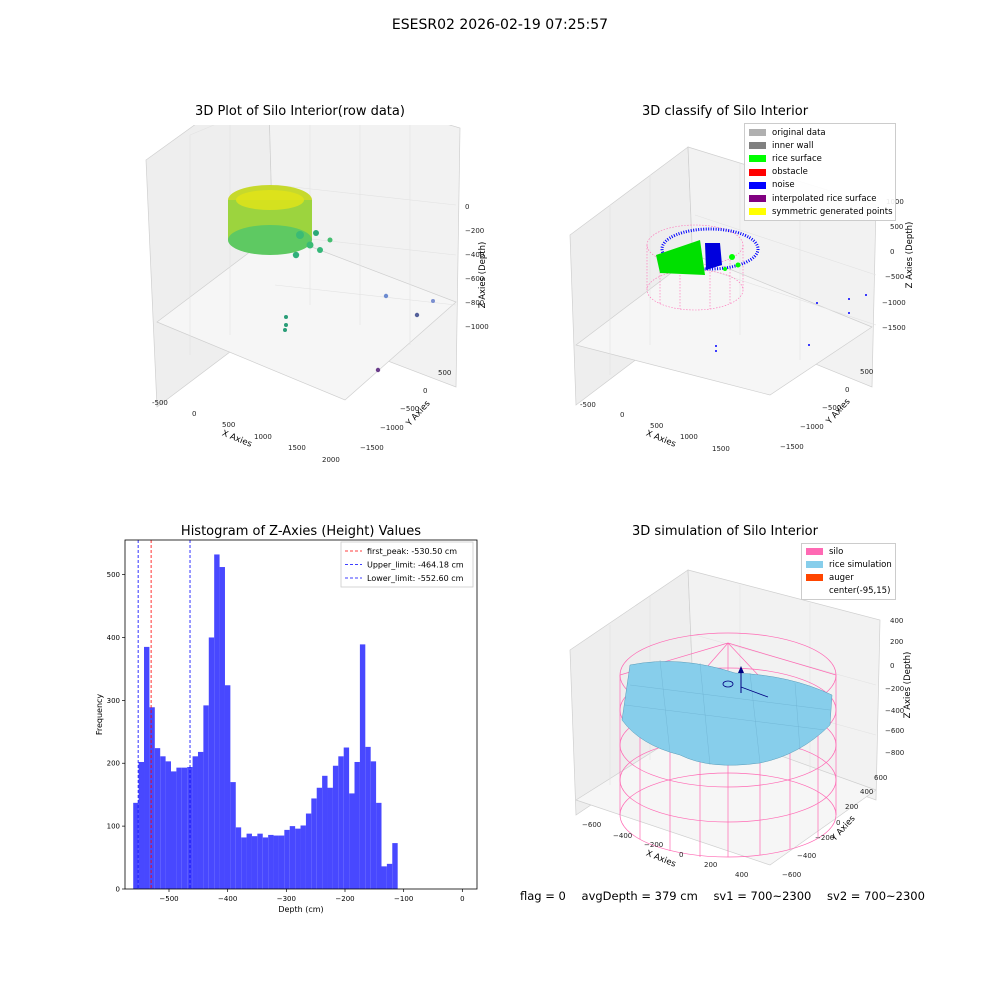  I want to click on hist-xtick-label: 0, so click(462, 899).